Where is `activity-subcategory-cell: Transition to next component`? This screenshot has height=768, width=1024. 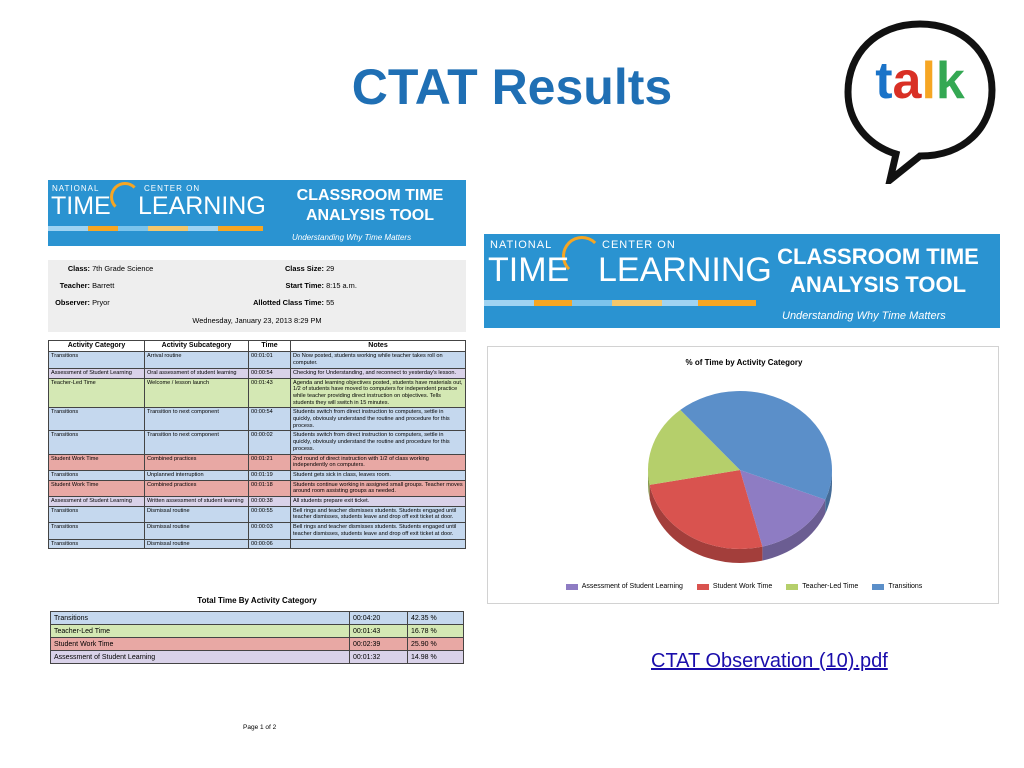 activity-subcategory-cell: Transition to next component is located at coordinates (196, 442).